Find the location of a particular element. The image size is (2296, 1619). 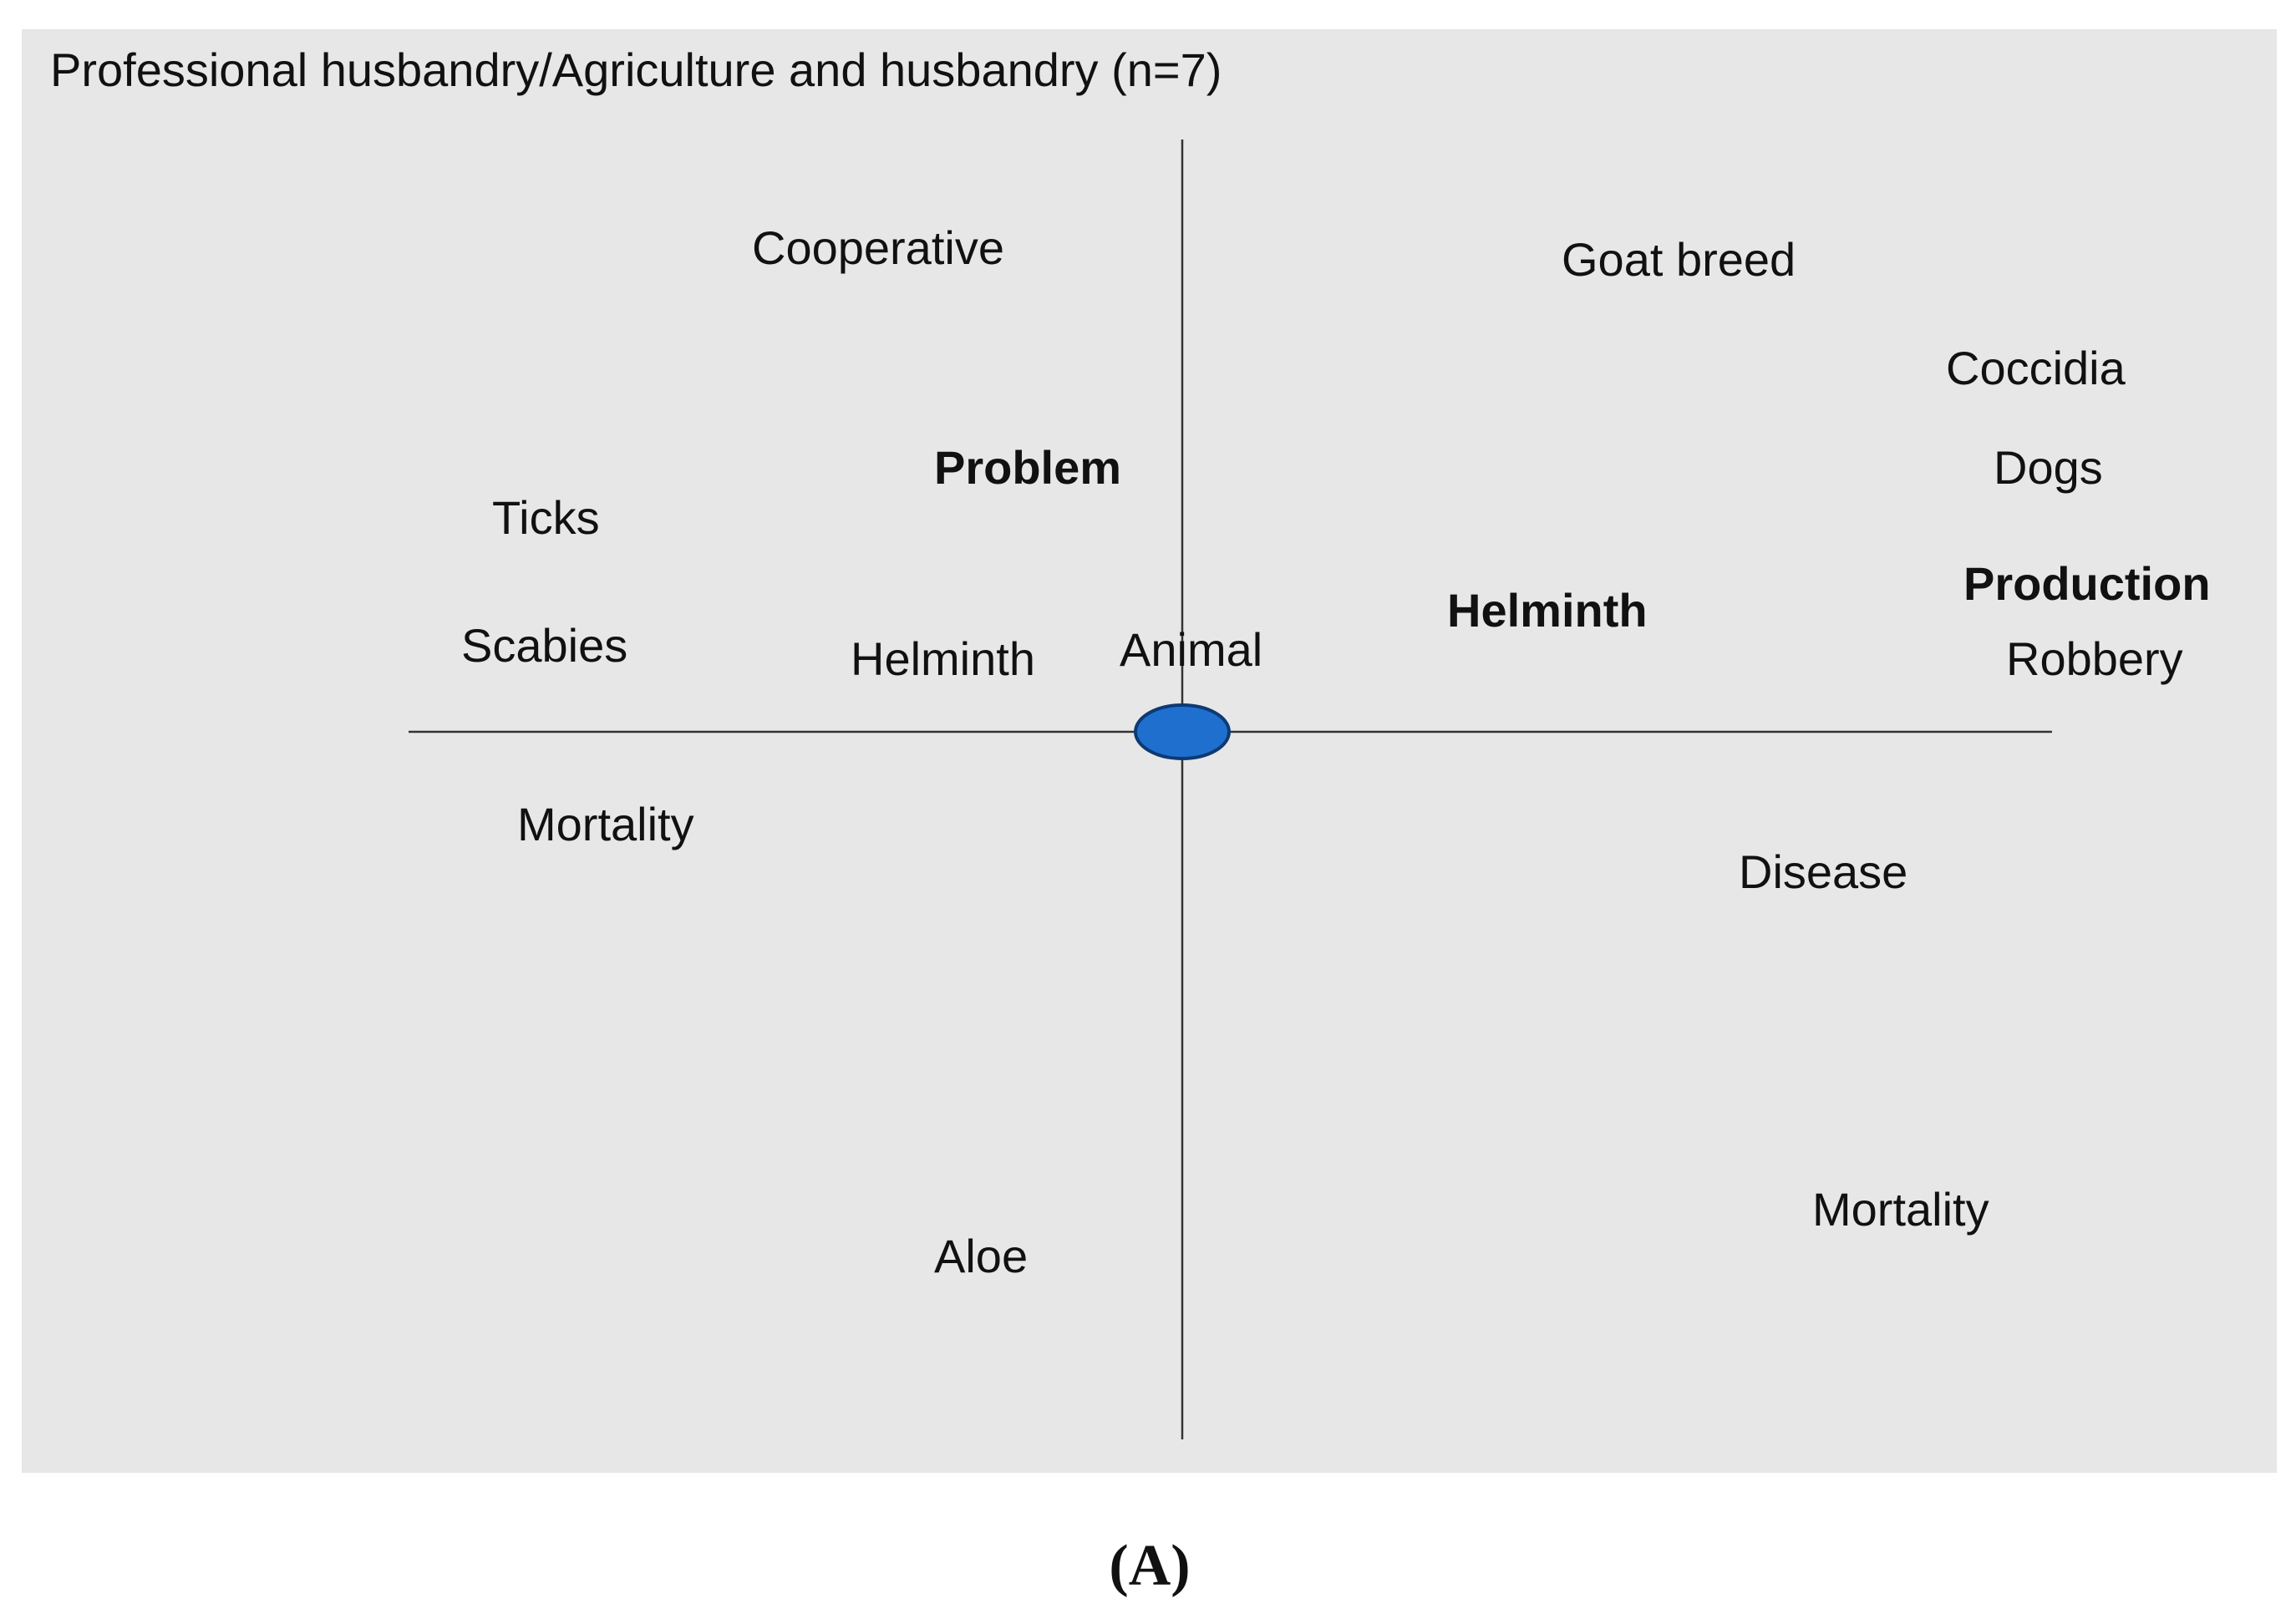

word-label: Disease is located at coordinates (1823, 871).